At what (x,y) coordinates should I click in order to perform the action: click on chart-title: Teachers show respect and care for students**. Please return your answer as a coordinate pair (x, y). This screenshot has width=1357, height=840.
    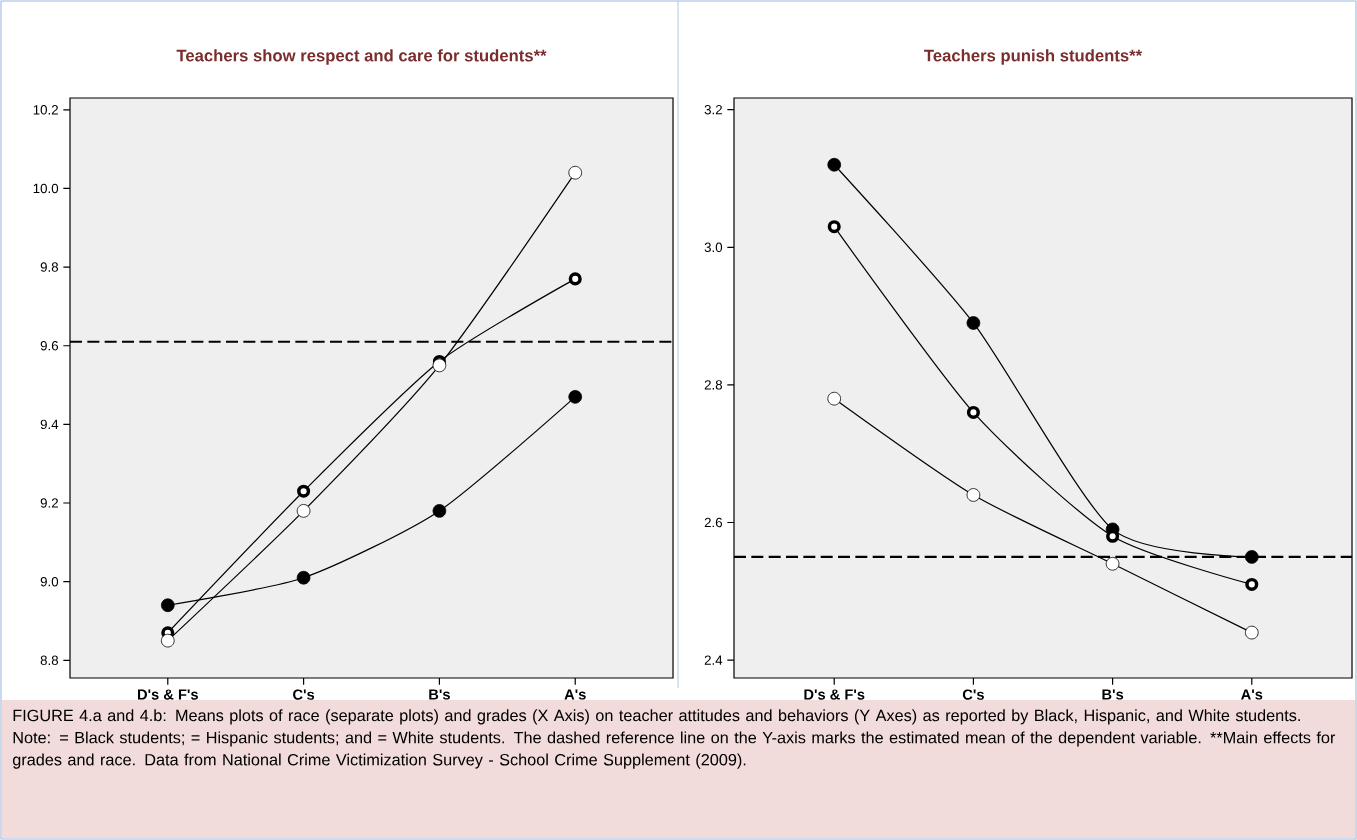
    Looking at the image, I should click on (361, 57).